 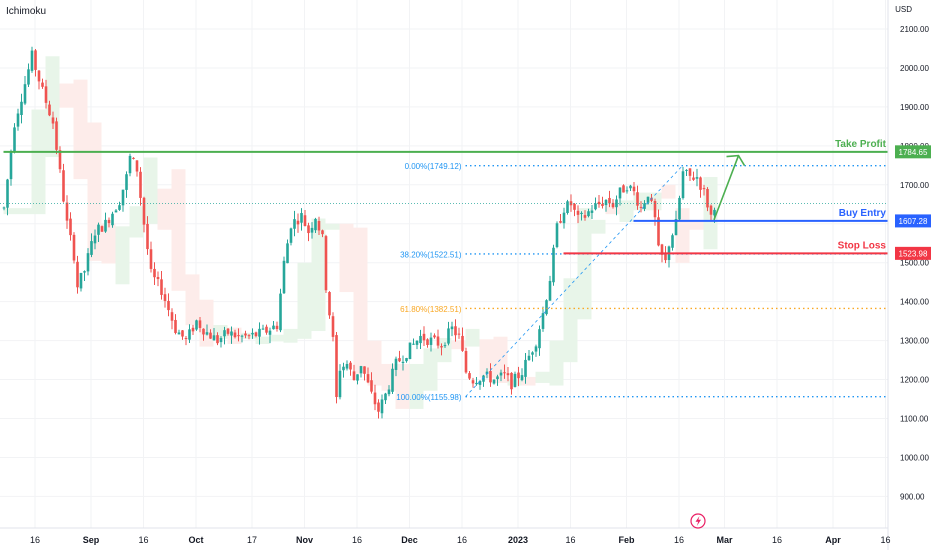 What do you see at coordinates (914, 107) in the screenshot?
I see `y-tick-label: 1900.00` at bounding box center [914, 107].